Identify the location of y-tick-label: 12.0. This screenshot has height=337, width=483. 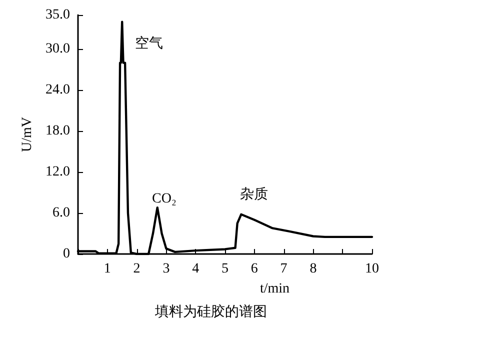
(58, 172).